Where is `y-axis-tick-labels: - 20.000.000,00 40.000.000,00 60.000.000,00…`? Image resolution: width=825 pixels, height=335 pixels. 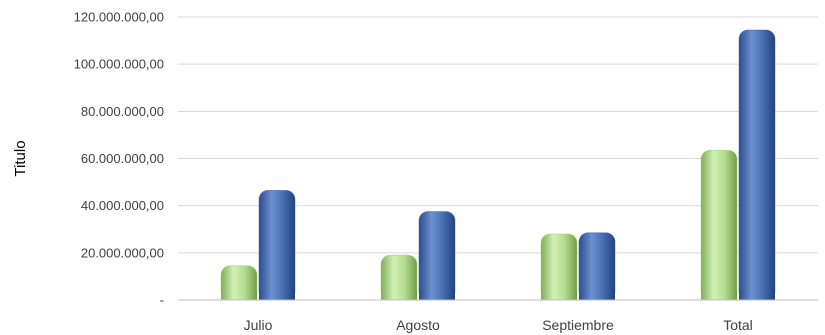 y-axis-tick-labels: - 20.000.000,00 40.000.000,00 60.000.000,00… is located at coordinates (119, 159).